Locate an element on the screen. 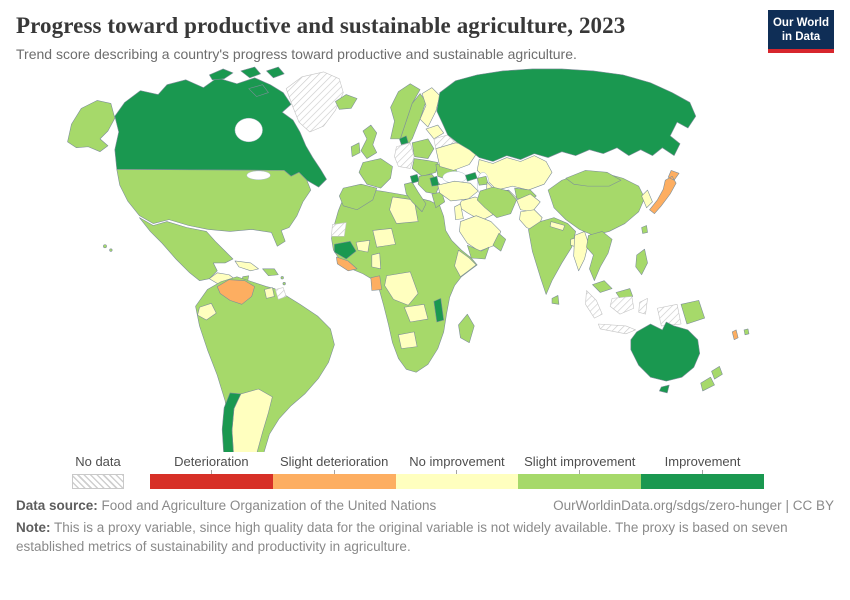  country-sri-lanka is located at coordinates (555, 300).